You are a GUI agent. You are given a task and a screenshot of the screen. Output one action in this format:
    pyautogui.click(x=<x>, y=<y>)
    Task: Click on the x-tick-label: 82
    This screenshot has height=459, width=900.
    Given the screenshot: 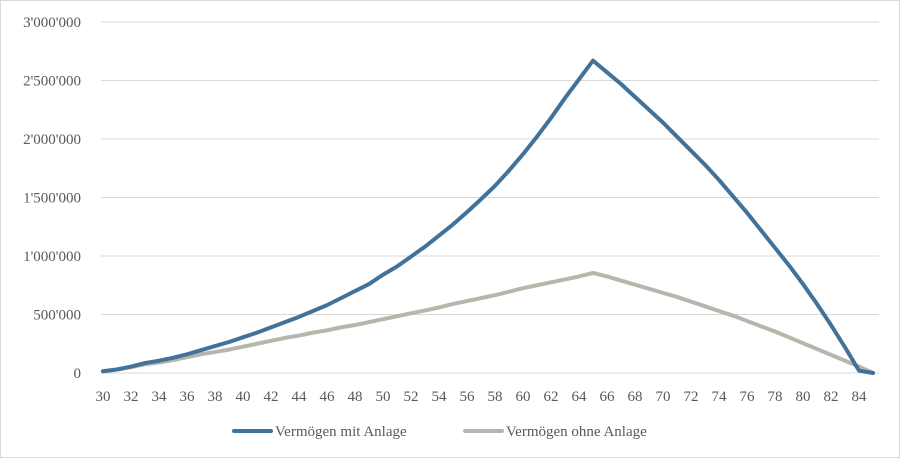 What is the action you would take?
    pyautogui.click(x=831, y=397)
    